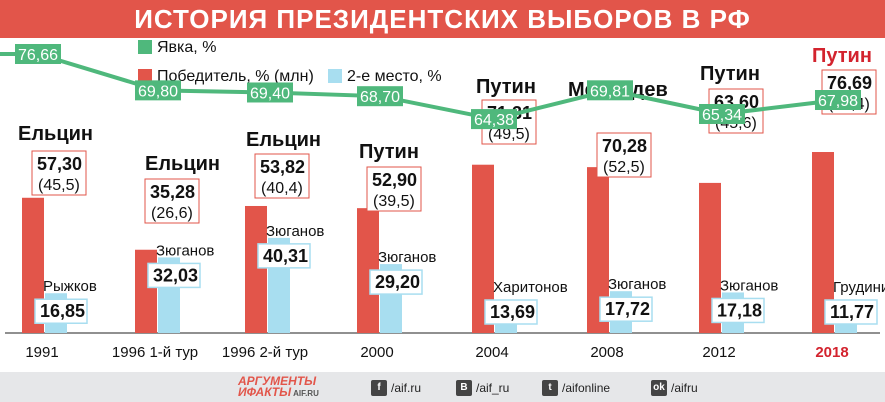  What do you see at coordinates (859, 287) in the screenshot?
I see `second-name: Грудинин` at bounding box center [859, 287].